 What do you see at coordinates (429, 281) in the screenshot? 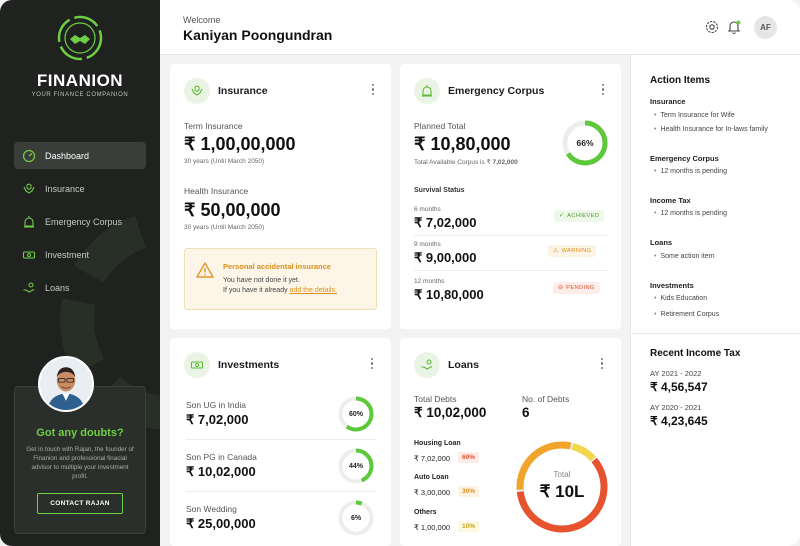
I see `survival-period: 12 months` at bounding box center [429, 281].